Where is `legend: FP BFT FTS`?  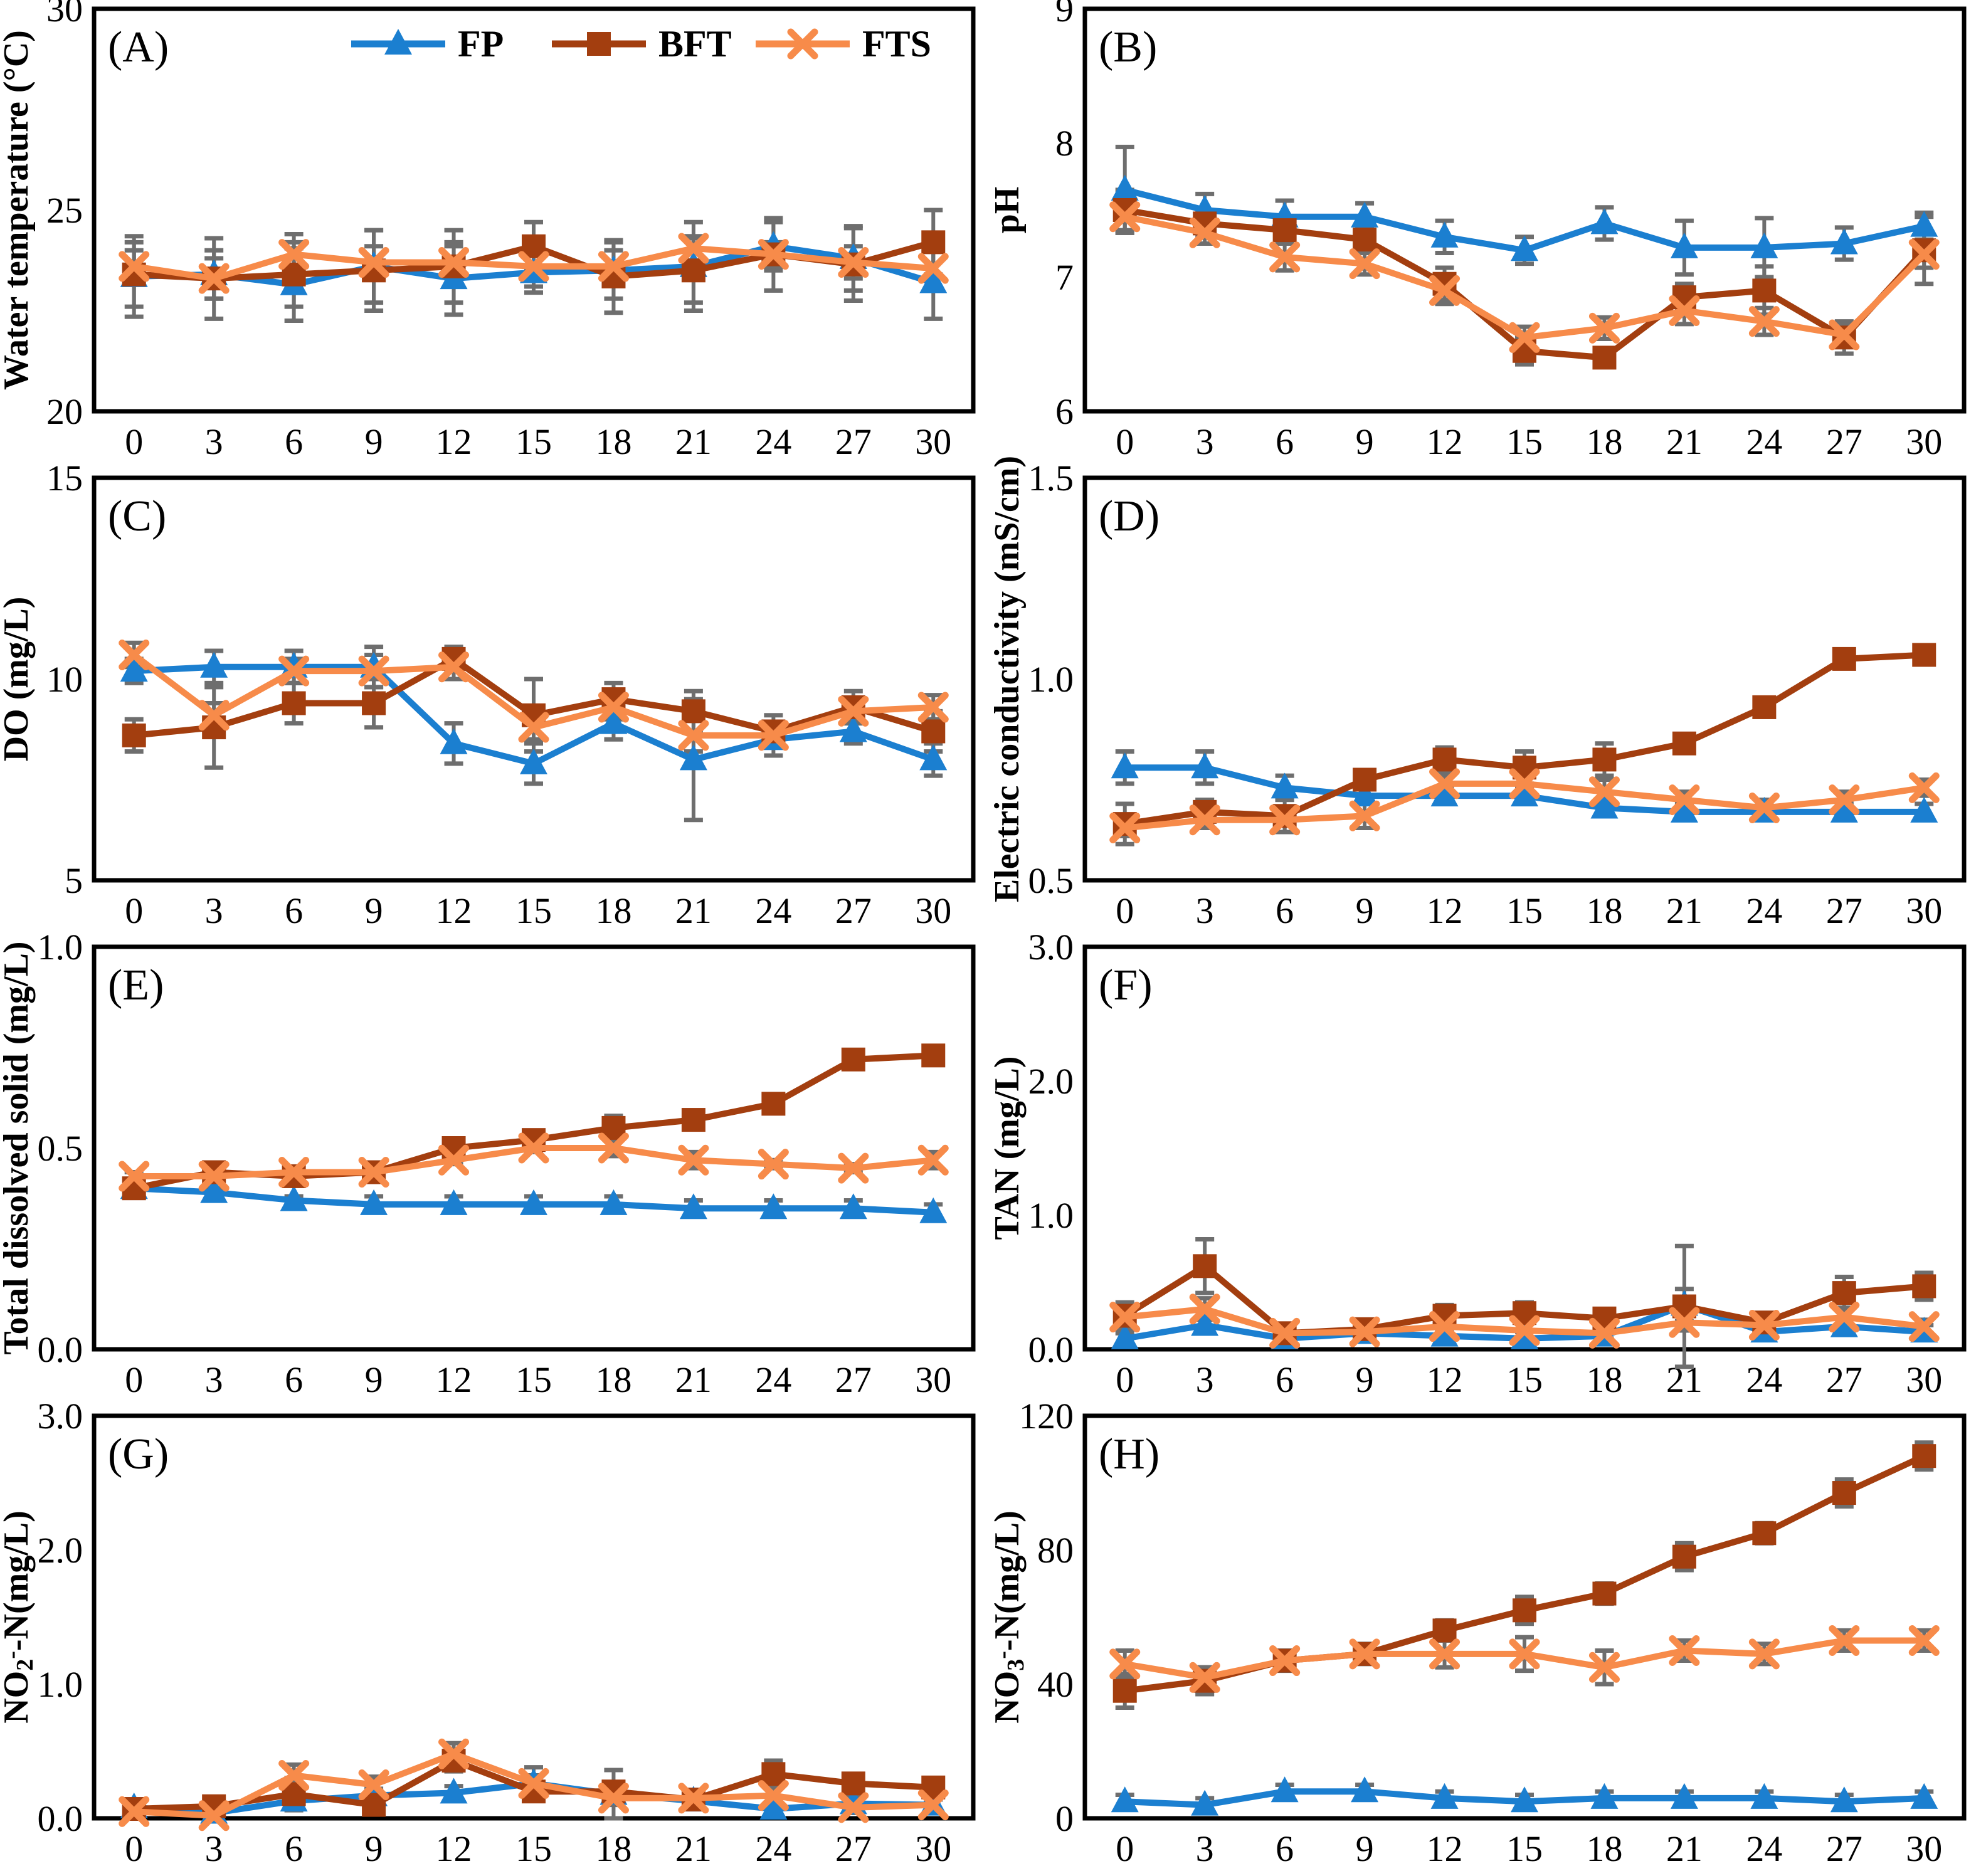
legend: FP BFT FTS is located at coordinates (641, 44).